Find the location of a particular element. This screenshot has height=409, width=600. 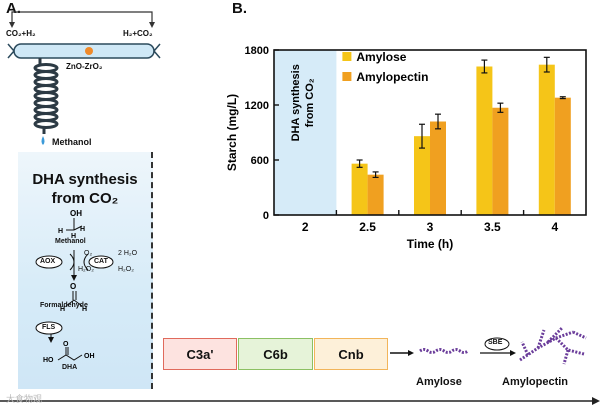

aox-label: AOX is located at coordinates (48, 261).